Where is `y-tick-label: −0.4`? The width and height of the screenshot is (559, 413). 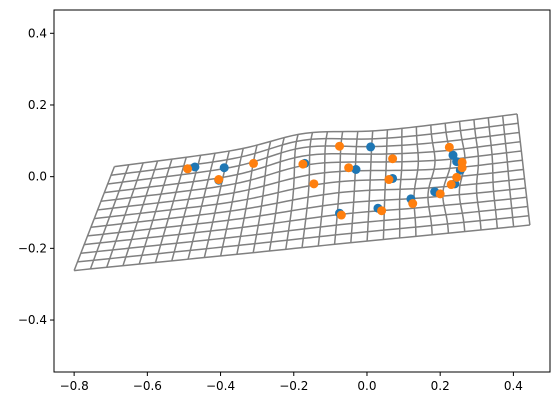 y-tick-label: −0.4 is located at coordinates (32, 320).